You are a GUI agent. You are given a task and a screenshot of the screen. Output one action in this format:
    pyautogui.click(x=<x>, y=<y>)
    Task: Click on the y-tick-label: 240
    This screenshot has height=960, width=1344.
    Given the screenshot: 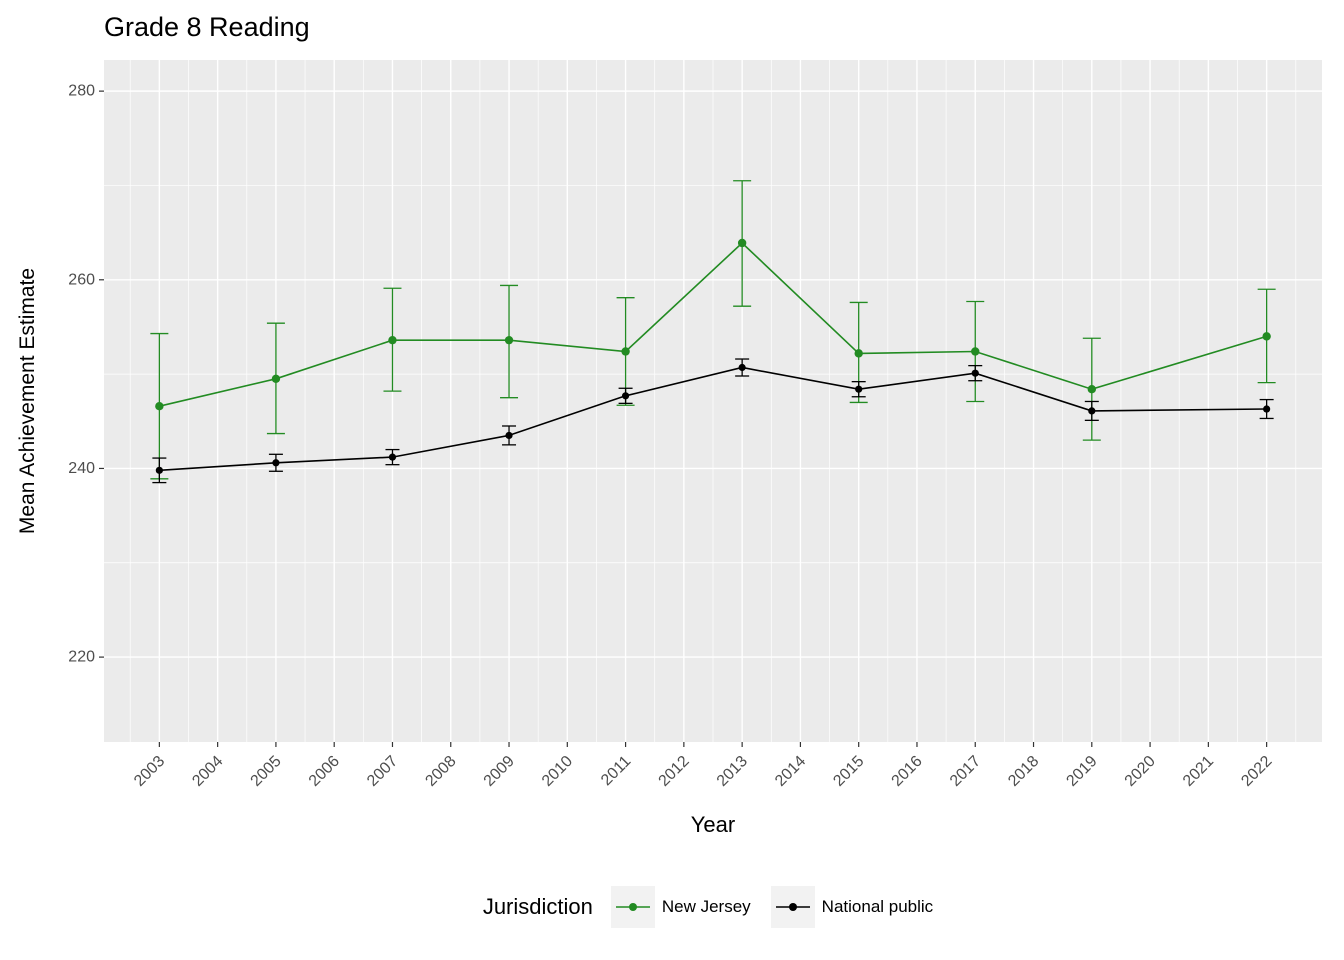 What is the action you would take?
    pyautogui.click(x=81, y=468)
    